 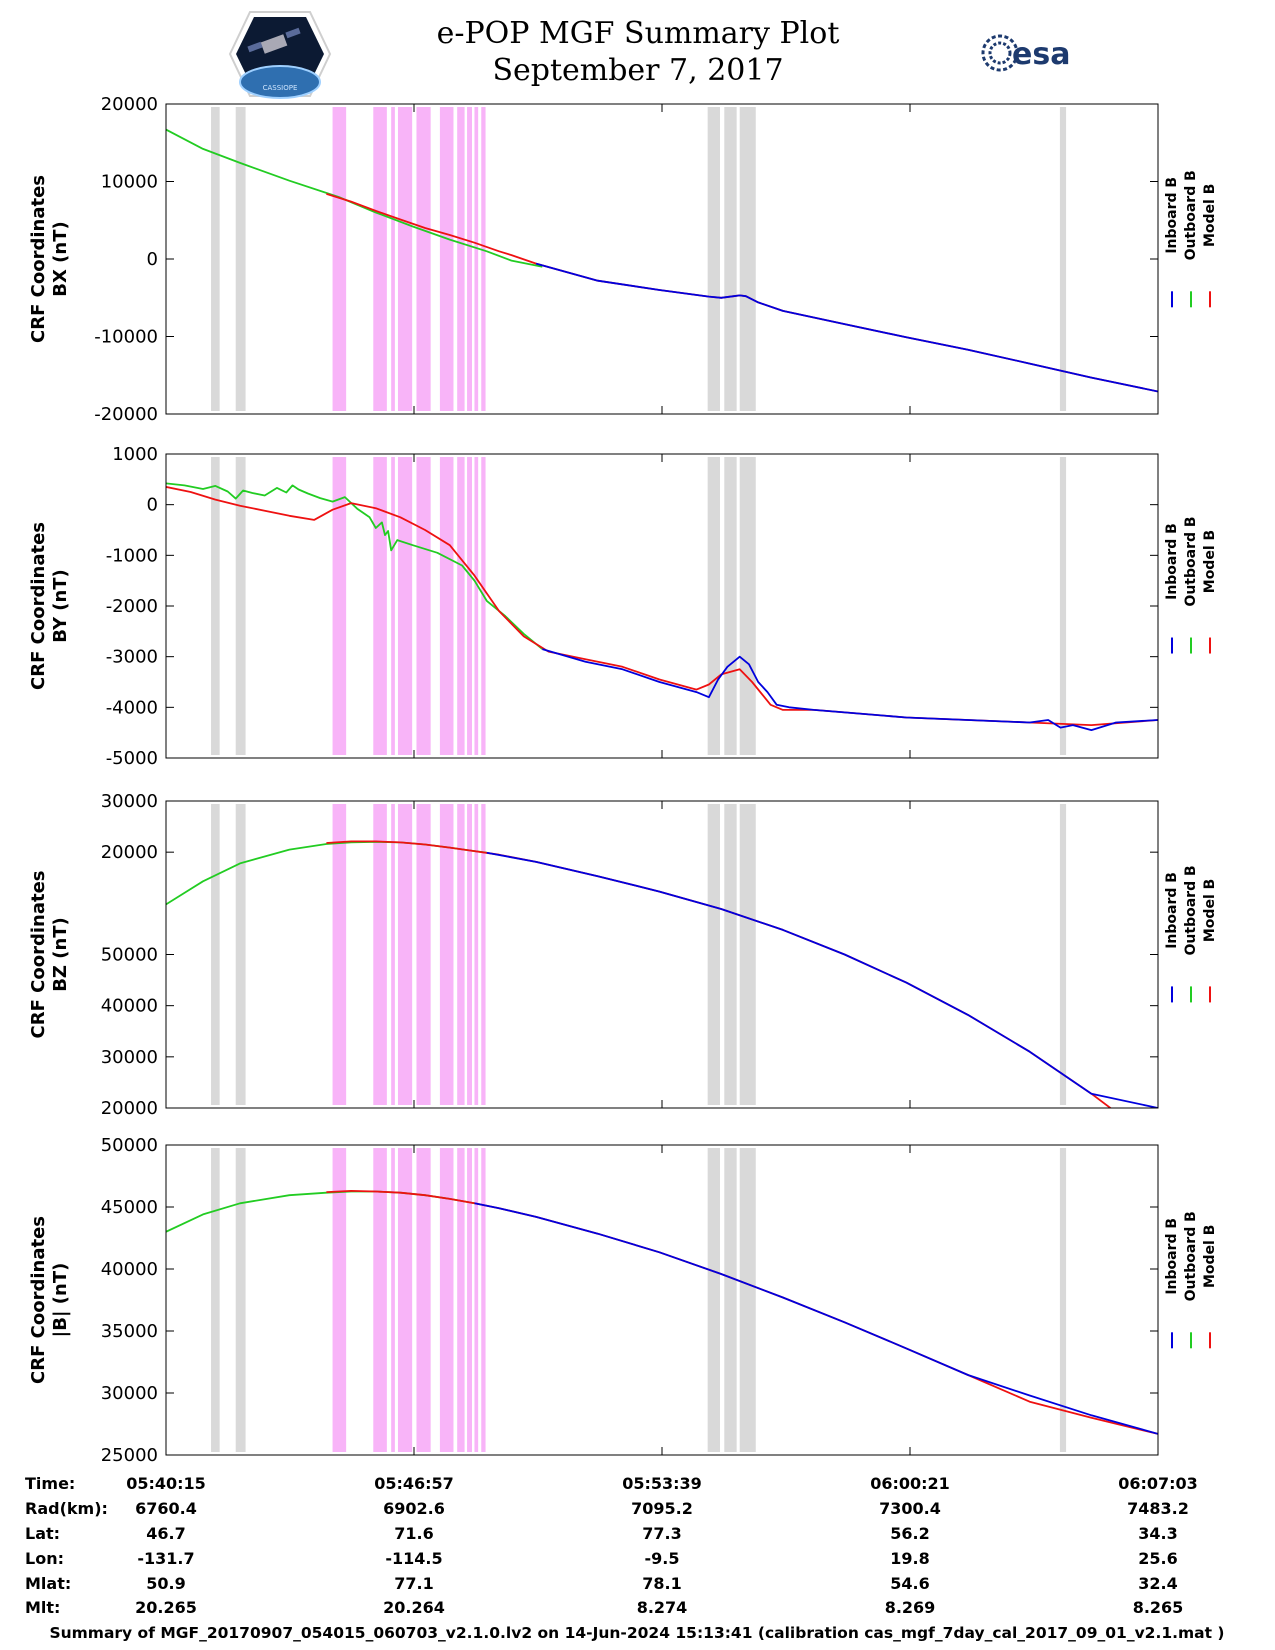 I want to click on y-axis-label: CRF Coordinates|B| (nT), so click(x=49, y=1300).